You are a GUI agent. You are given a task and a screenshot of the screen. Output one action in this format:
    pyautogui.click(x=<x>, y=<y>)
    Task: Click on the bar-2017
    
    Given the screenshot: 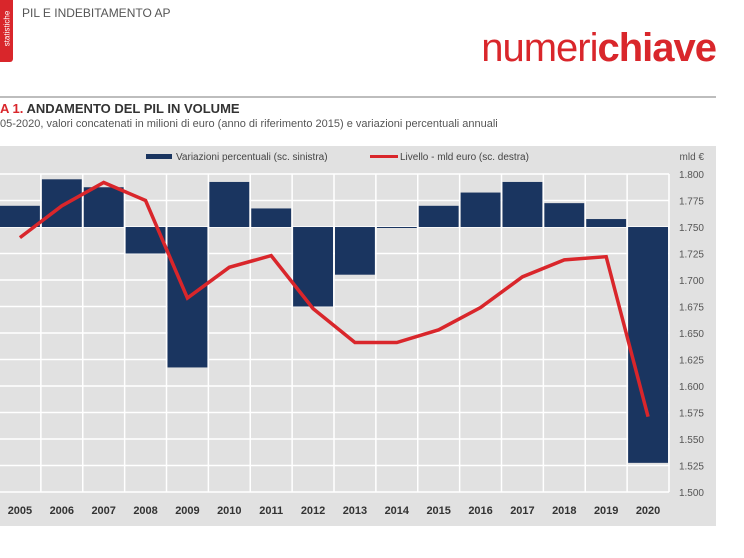 What is the action you would take?
    pyautogui.click(x=522, y=204)
    